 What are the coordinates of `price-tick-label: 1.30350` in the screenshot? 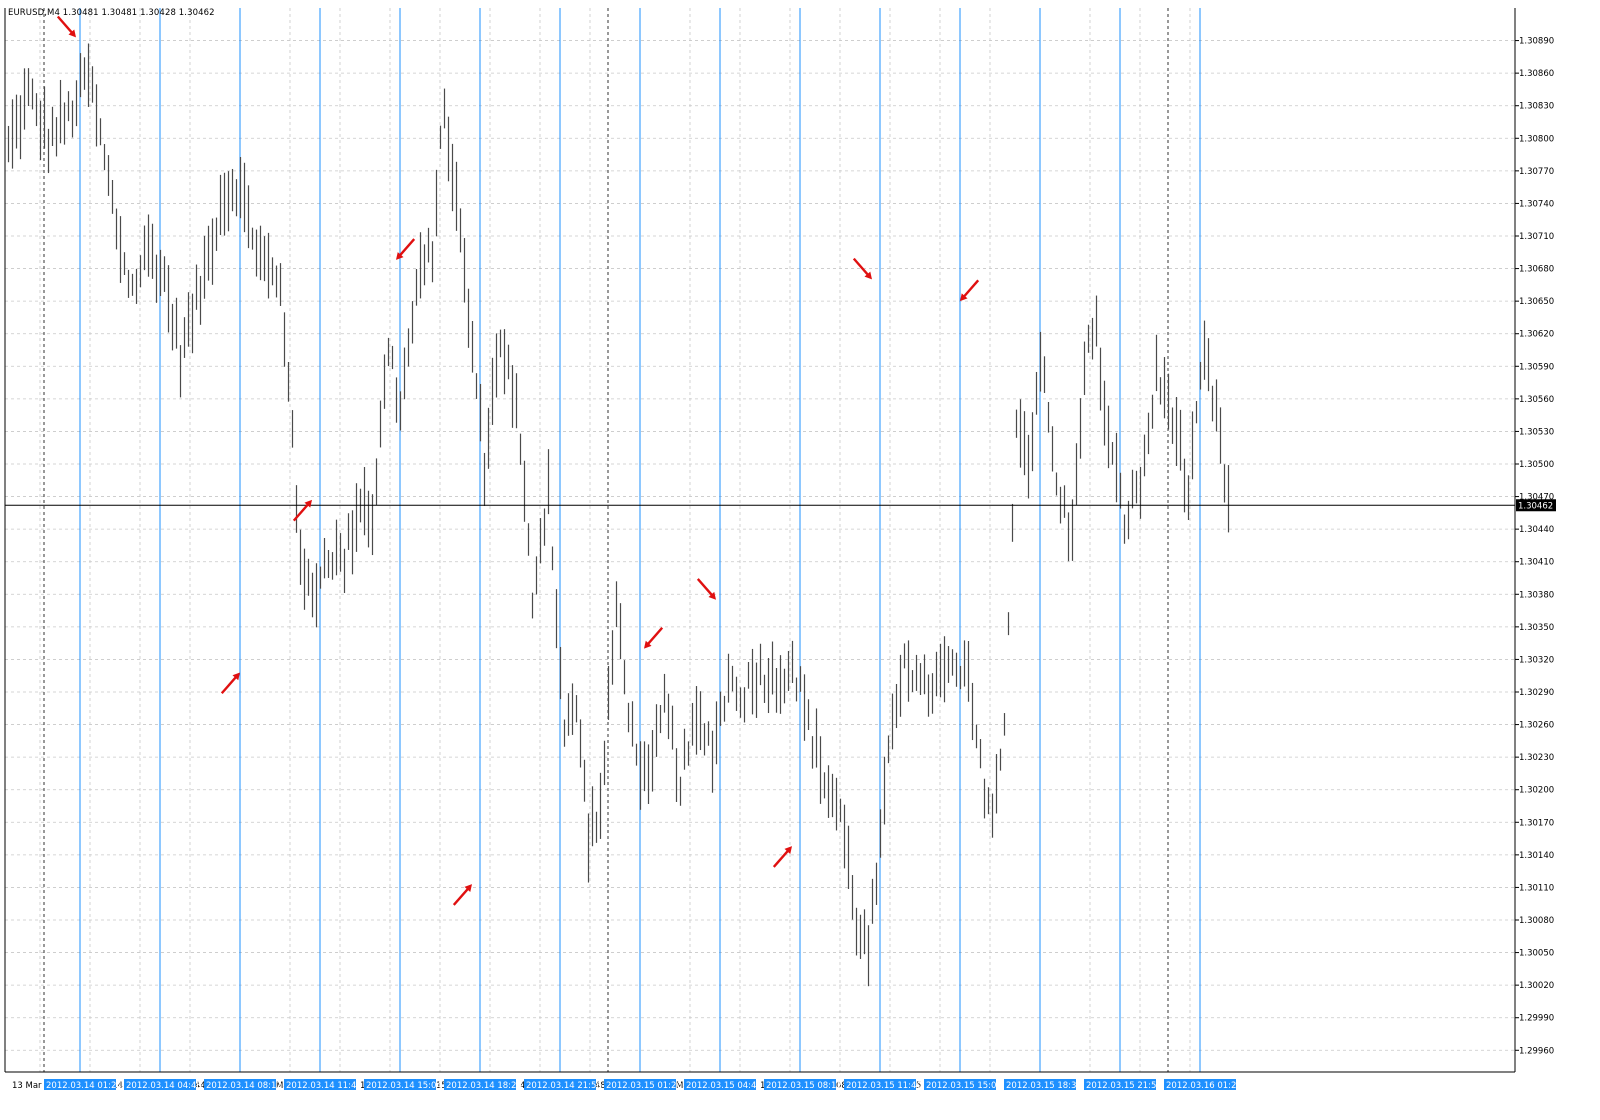 It's located at (1536, 628).